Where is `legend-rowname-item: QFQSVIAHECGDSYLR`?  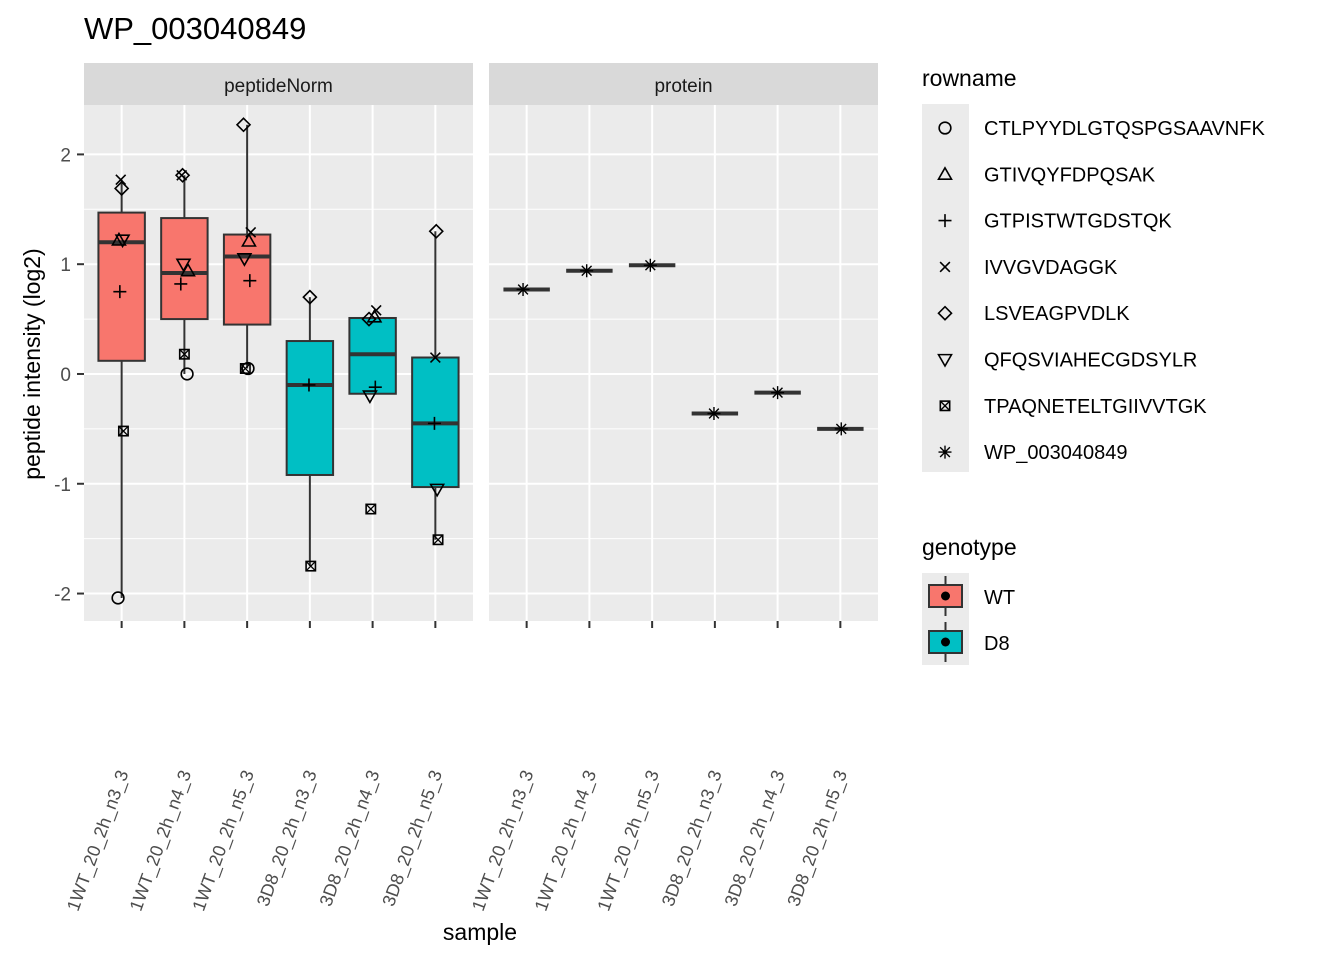 legend-rowname-item: QFQSVIAHECGDSYLR is located at coordinates (1067, 361).